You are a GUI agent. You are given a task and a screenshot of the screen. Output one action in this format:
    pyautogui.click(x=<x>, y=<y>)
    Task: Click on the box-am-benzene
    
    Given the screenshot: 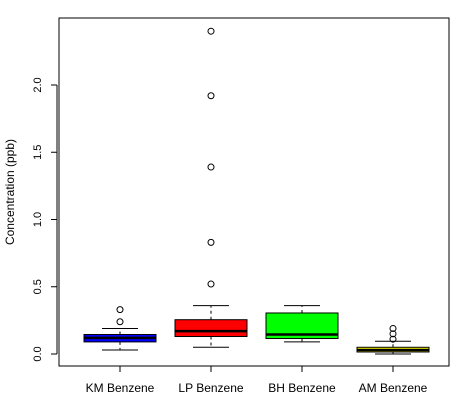 What is the action you would take?
    pyautogui.click(x=393, y=339)
    